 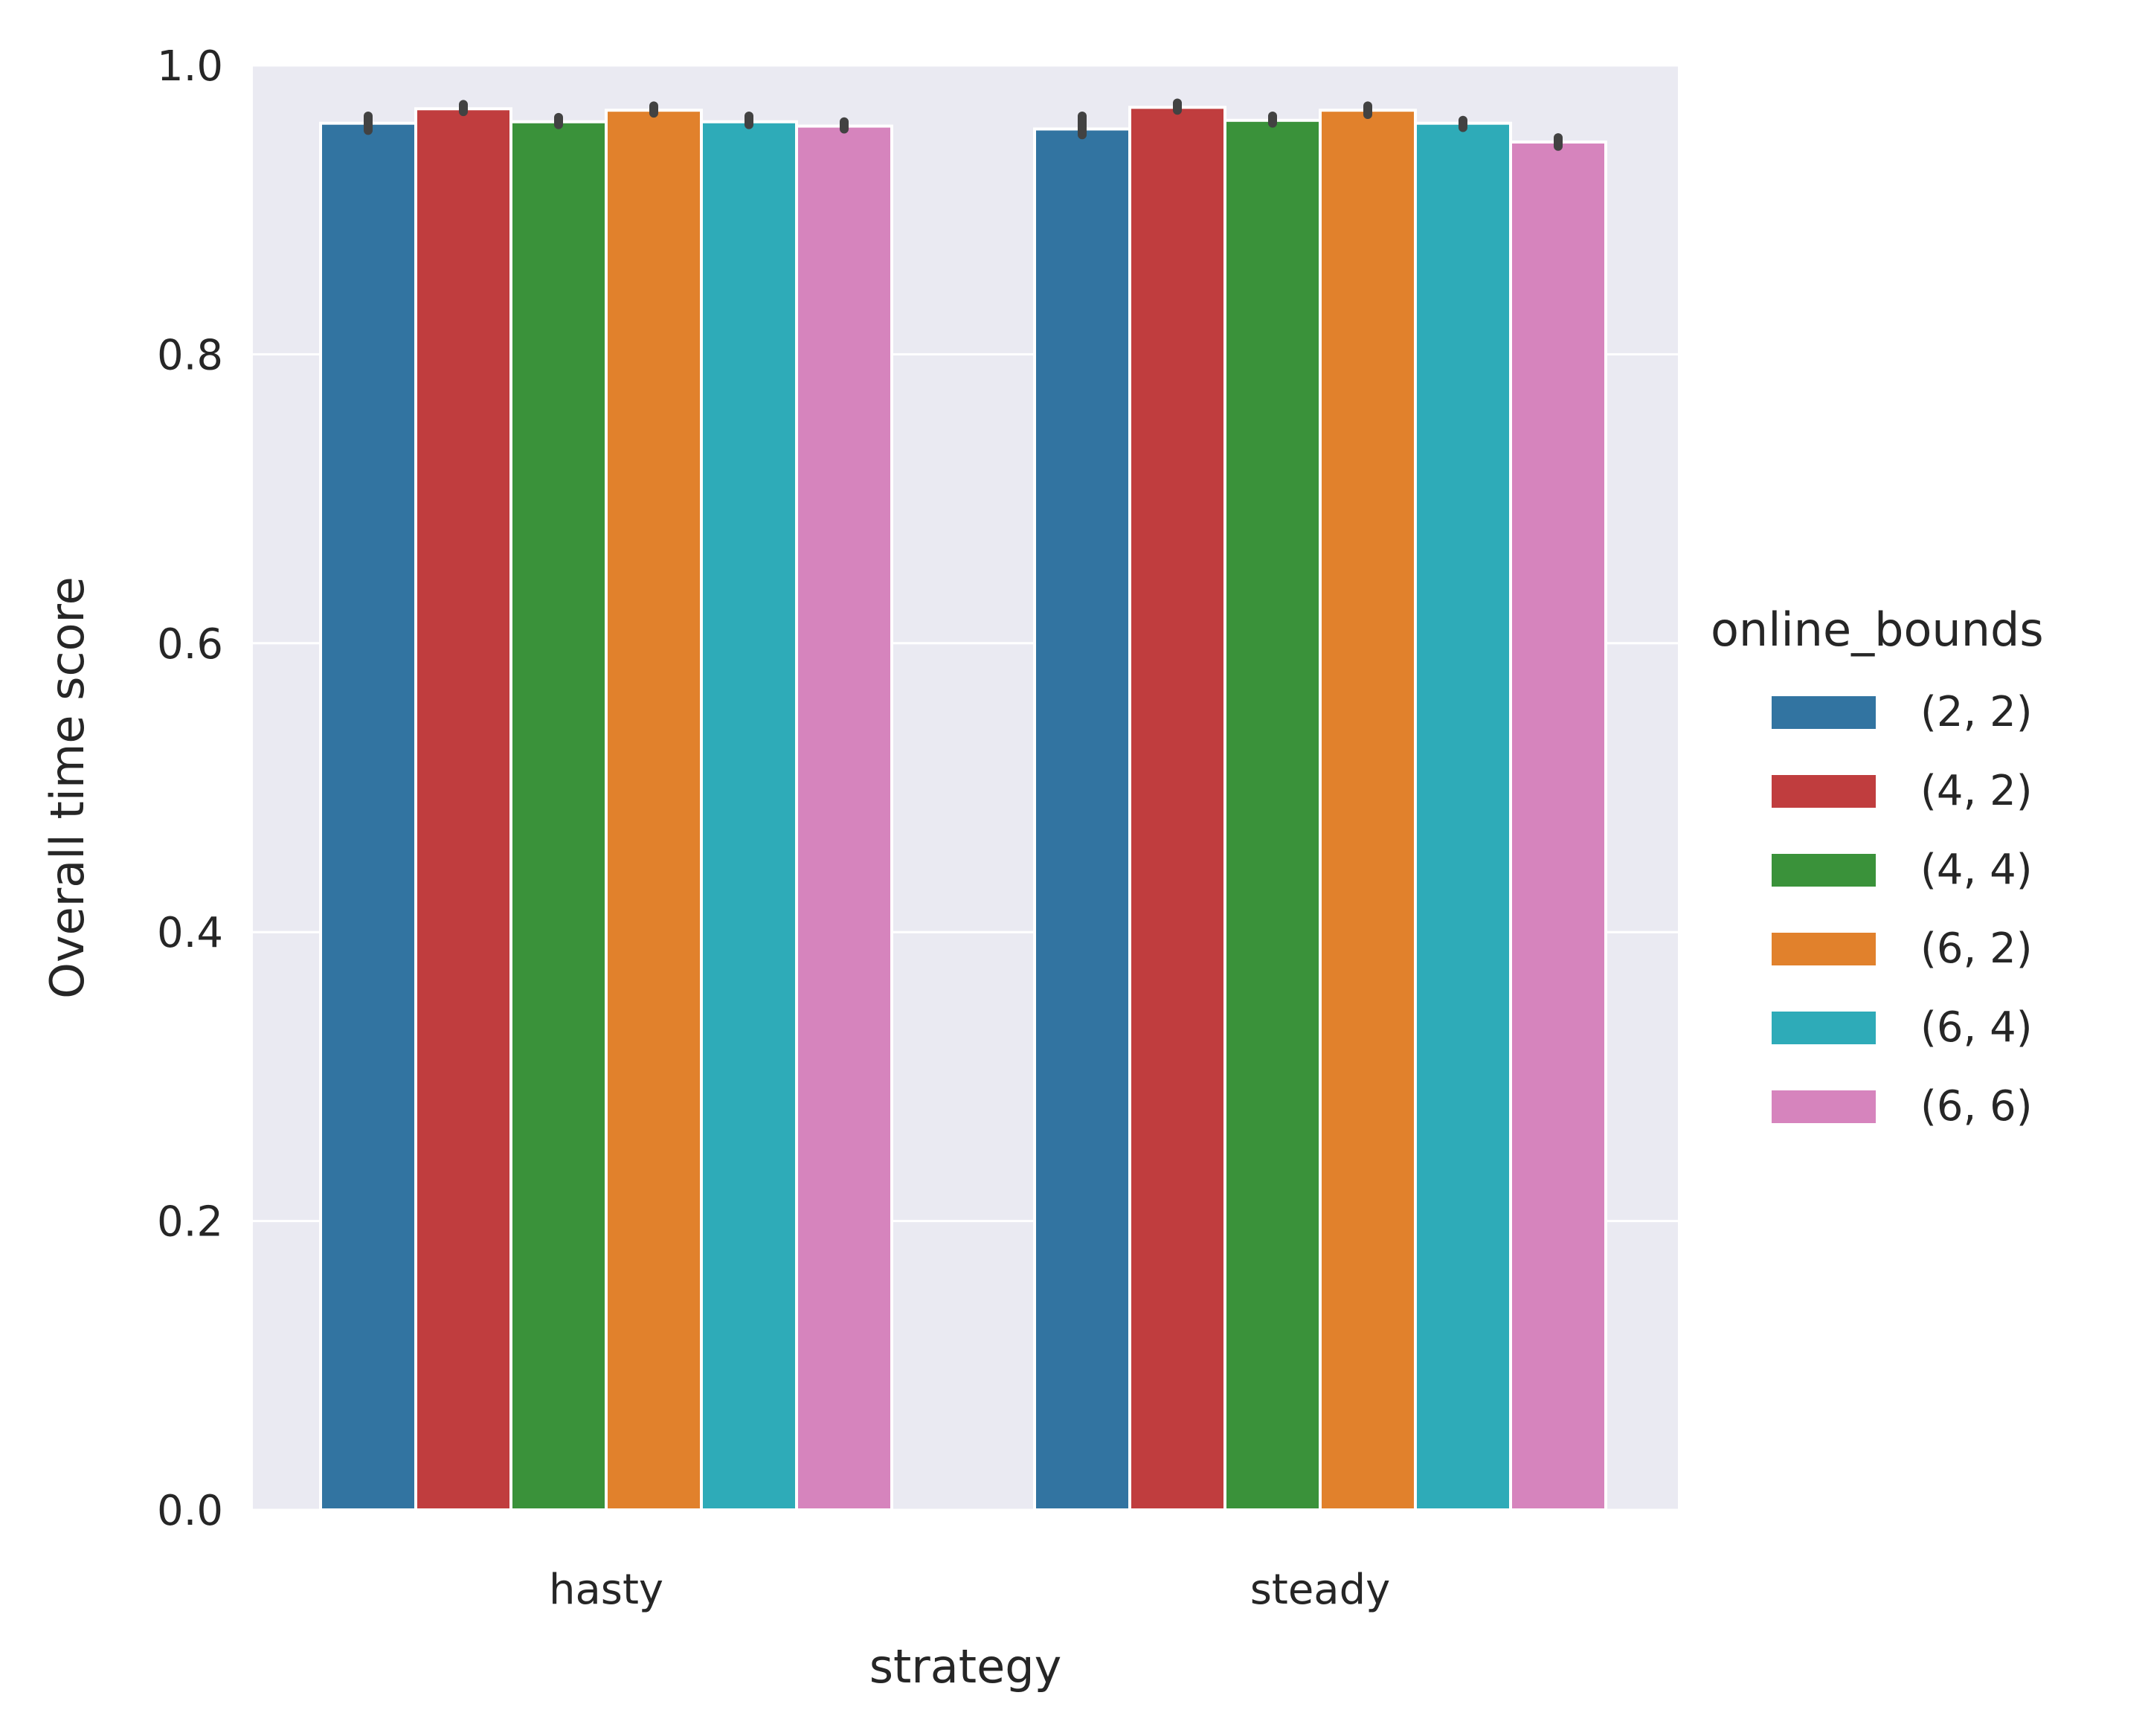 What do you see at coordinates (1877, 629) in the screenshot?
I see `legend-title: online_bounds` at bounding box center [1877, 629].